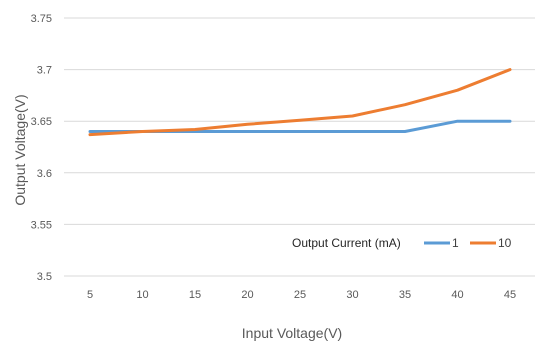 The height and width of the screenshot is (347, 548). Describe the element at coordinates (195, 295) in the screenshot. I see `x-tick-label: 15` at that location.